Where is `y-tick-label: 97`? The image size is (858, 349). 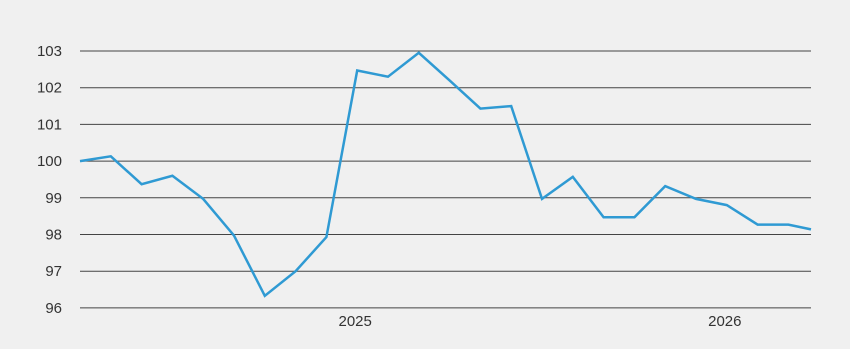 y-tick-label: 97 is located at coordinates (53, 271).